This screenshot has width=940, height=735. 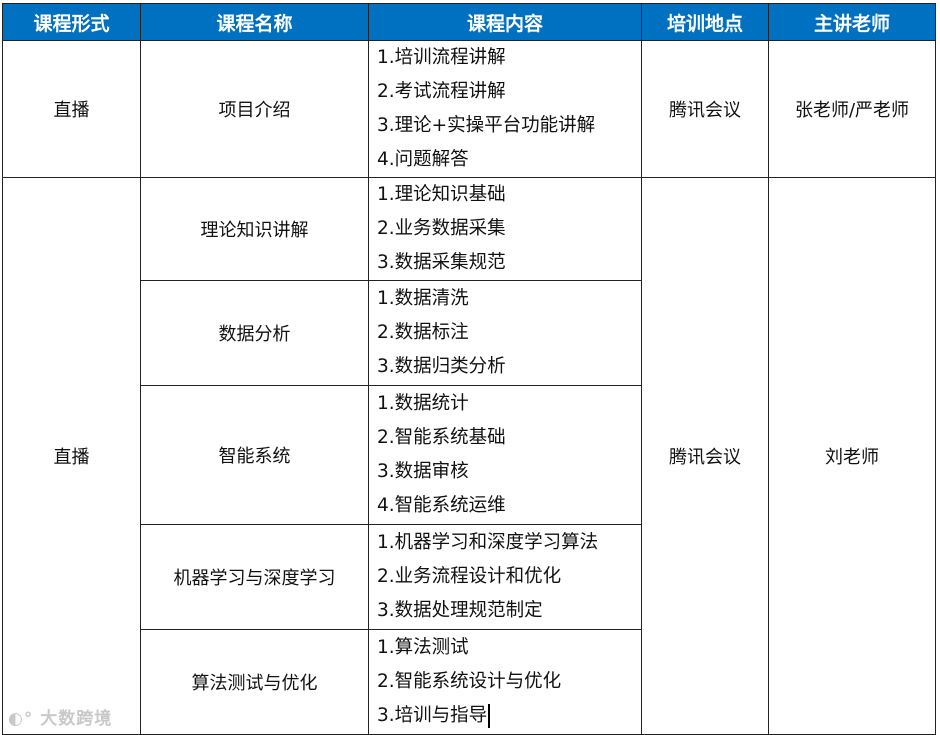 I want to click on table-row: 数据分析 1.数据清洗 2.数据标注 3.数据归类分析, so click(x=469, y=333).